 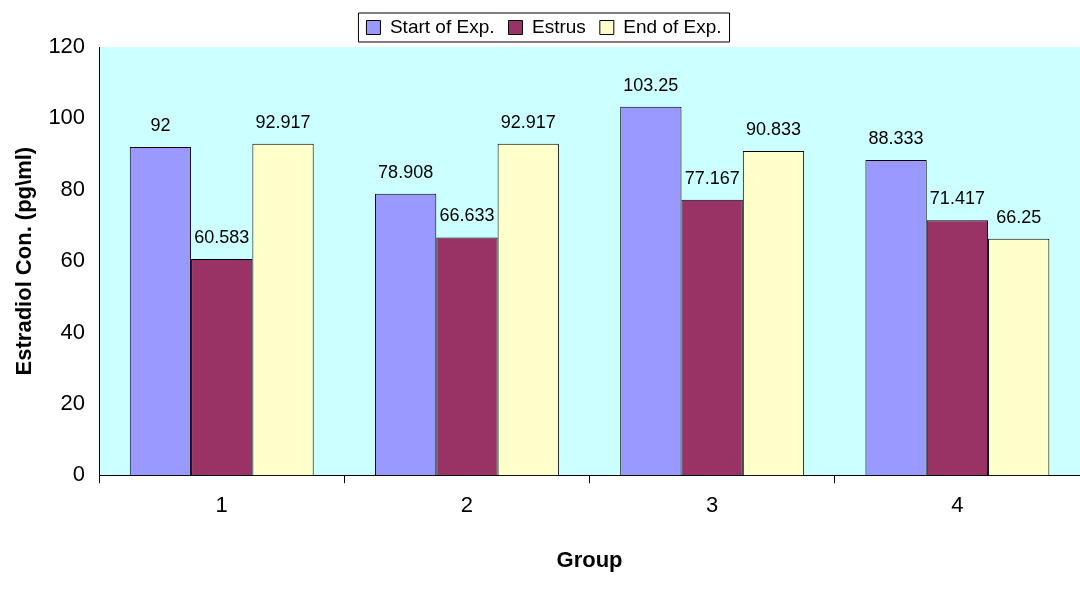 What do you see at coordinates (1019, 216) in the screenshot?
I see `data-label: 66.25` at bounding box center [1019, 216].